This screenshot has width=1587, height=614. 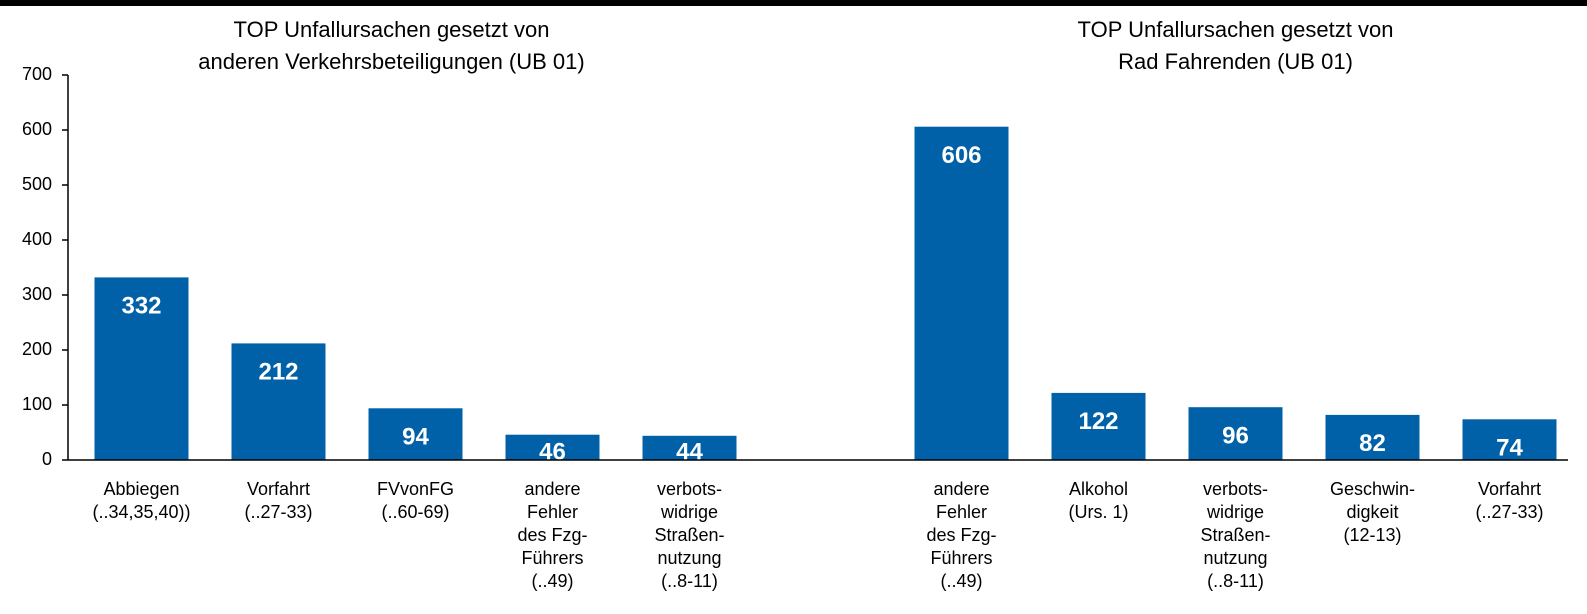 I want to click on top-rule, so click(x=793, y=3).